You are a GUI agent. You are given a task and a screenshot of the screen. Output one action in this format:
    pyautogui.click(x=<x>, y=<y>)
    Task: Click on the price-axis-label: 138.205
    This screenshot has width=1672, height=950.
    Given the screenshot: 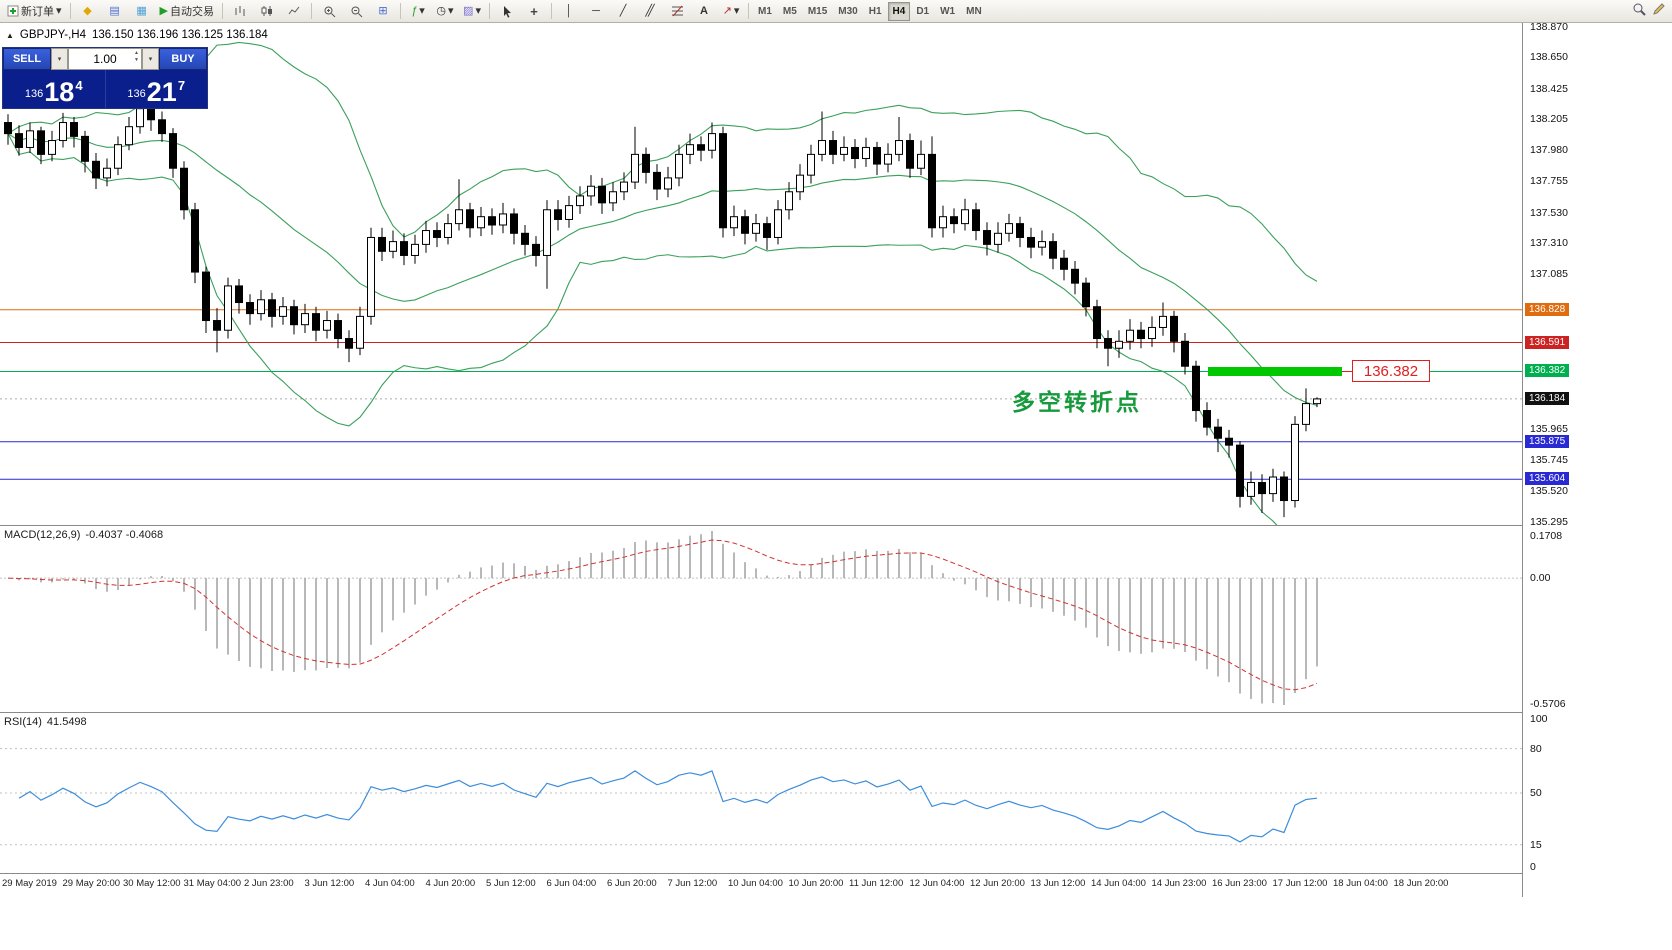 What is the action you would take?
    pyautogui.click(x=1549, y=119)
    